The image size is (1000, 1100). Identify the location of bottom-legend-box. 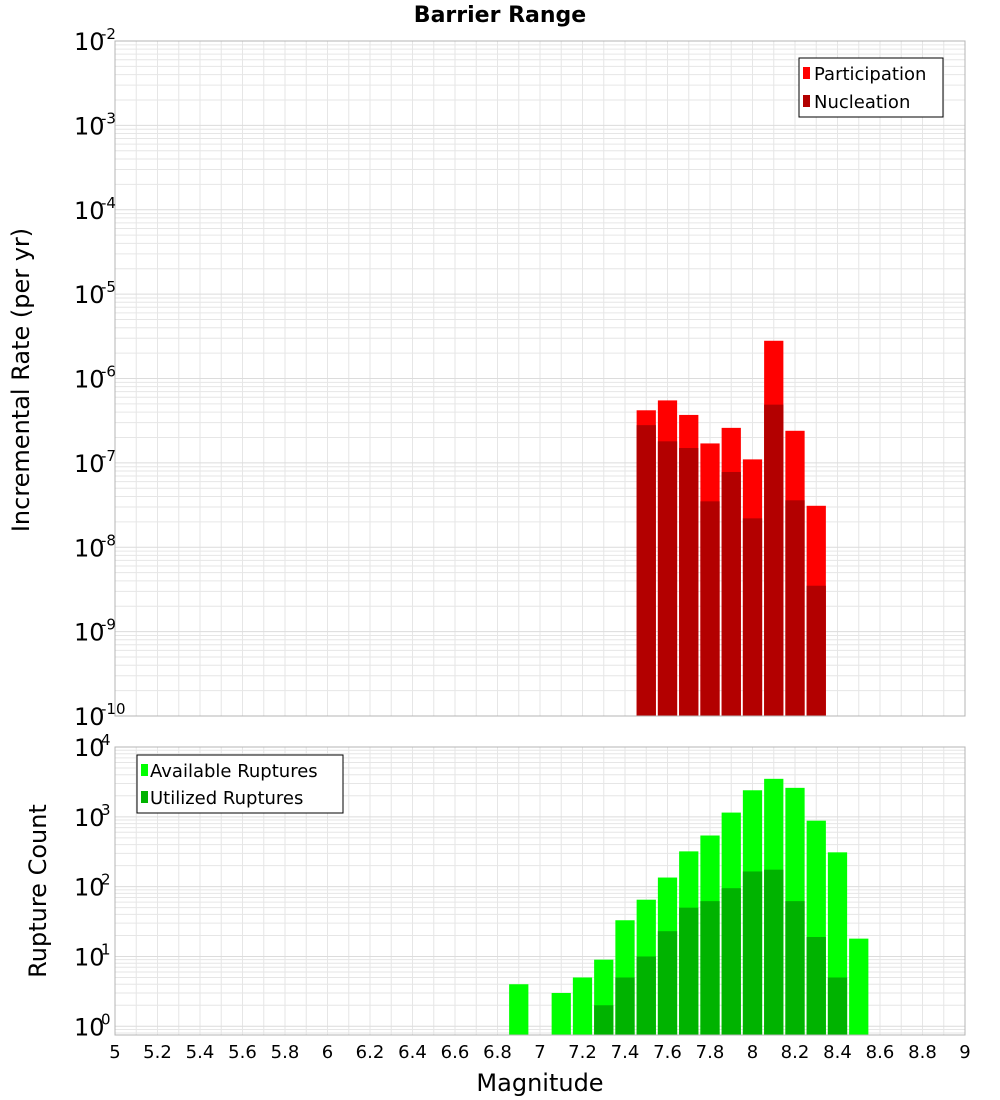
(240, 784).